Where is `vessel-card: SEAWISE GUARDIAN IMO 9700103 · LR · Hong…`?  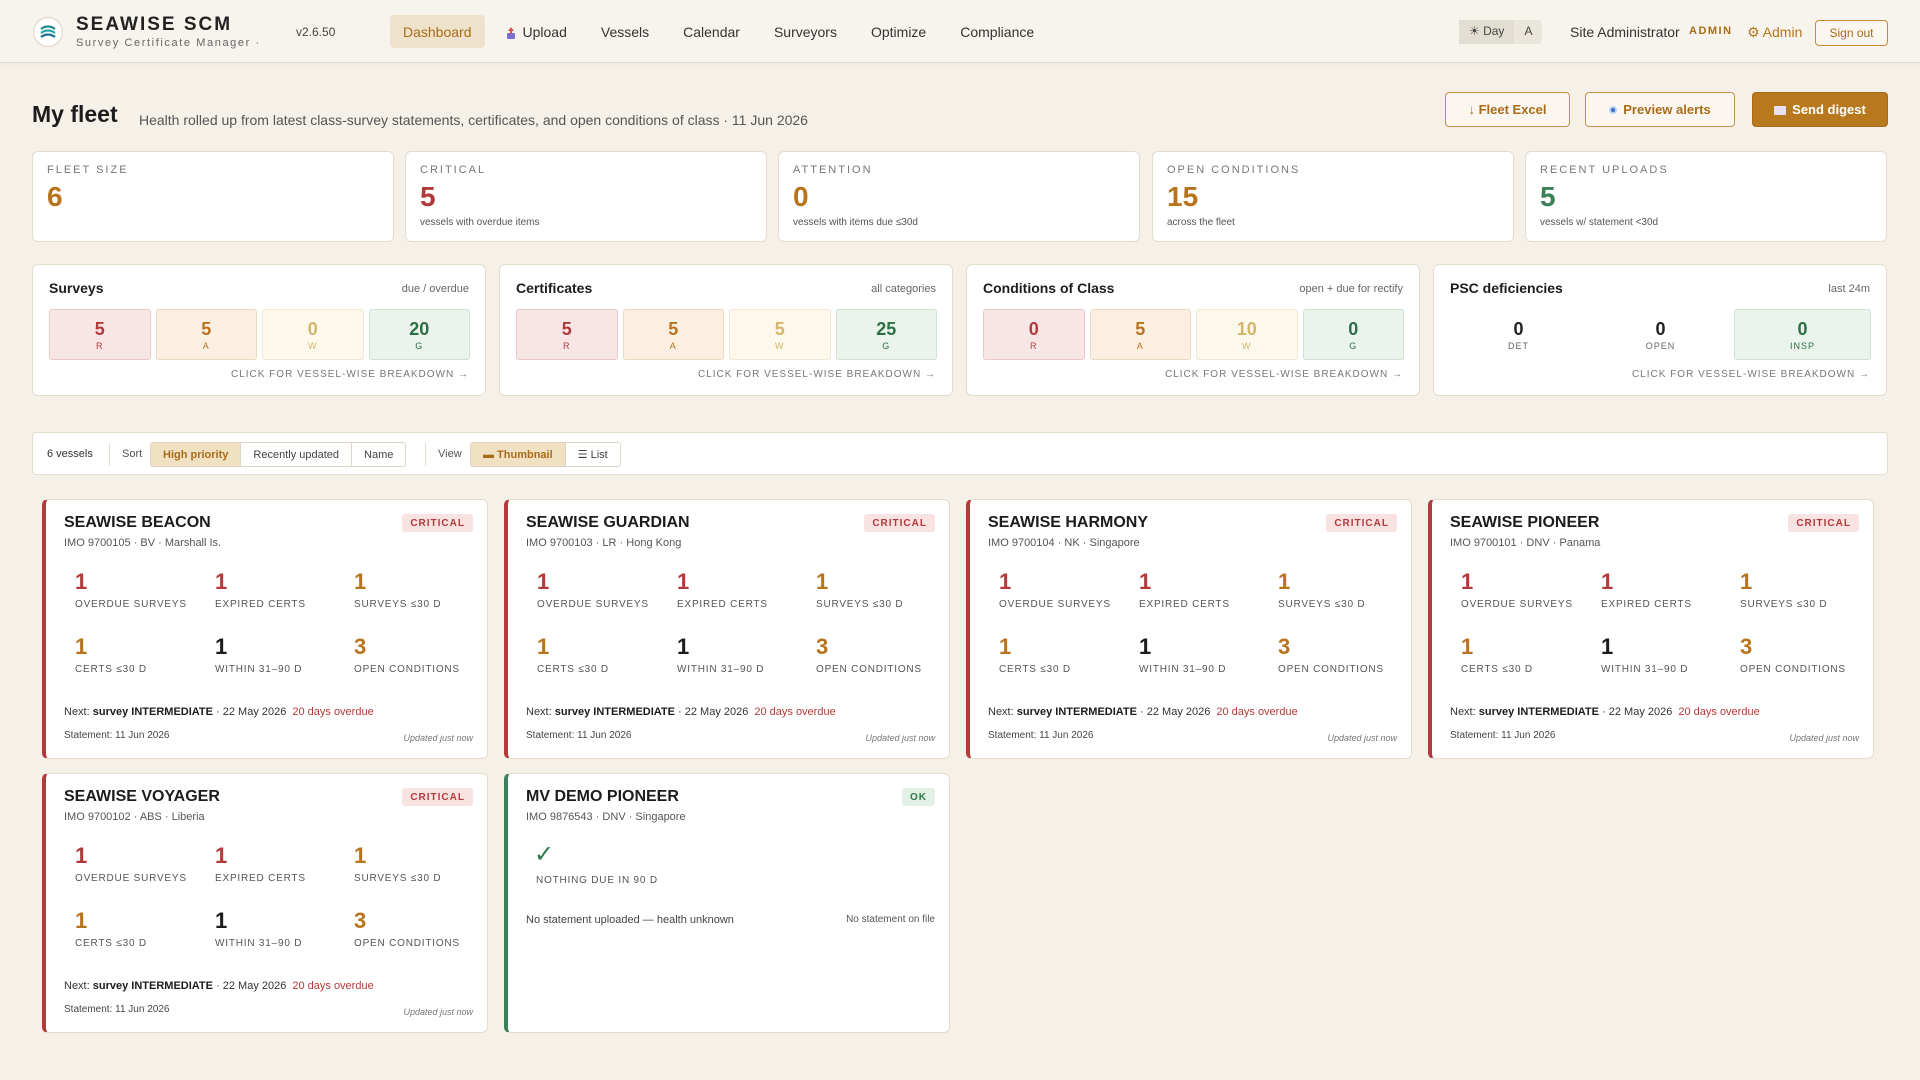 vessel-card: SEAWISE GUARDIAN IMO 9700103 · LR · Hong… is located at coordinates (727, 629).